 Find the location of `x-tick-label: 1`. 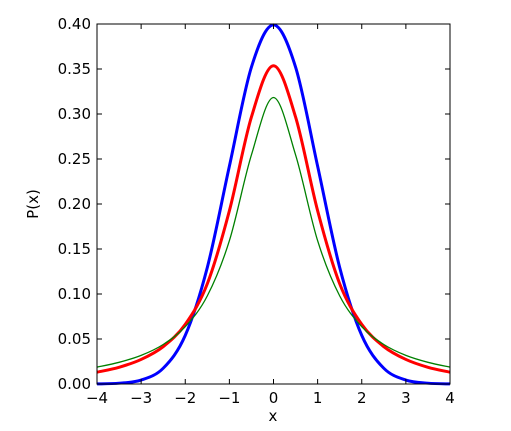

x-tick-label: 1 is located at coordinates (318, 398).